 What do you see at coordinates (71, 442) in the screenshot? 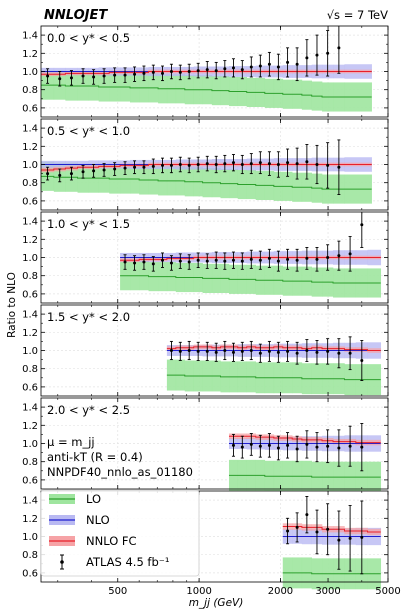
I see `info-line-scale: μ = m_jj` at bounding box center [71, 442].